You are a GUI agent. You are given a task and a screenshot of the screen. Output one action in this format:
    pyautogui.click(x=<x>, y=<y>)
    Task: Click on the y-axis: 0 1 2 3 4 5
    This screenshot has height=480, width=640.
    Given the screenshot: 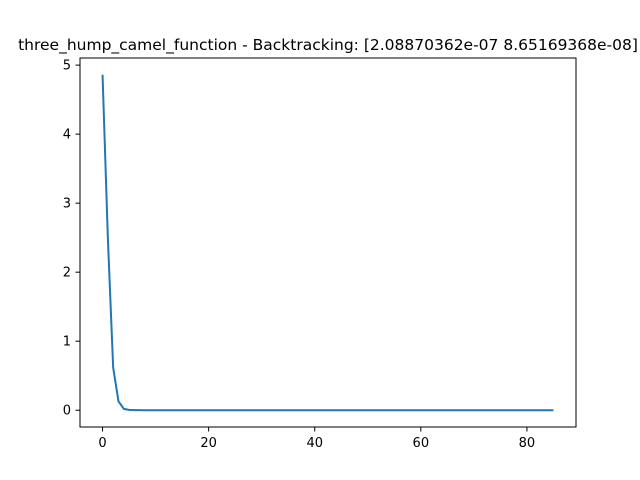 What is the action you would take?
    pyautogui.click(x=71, y=239)
    